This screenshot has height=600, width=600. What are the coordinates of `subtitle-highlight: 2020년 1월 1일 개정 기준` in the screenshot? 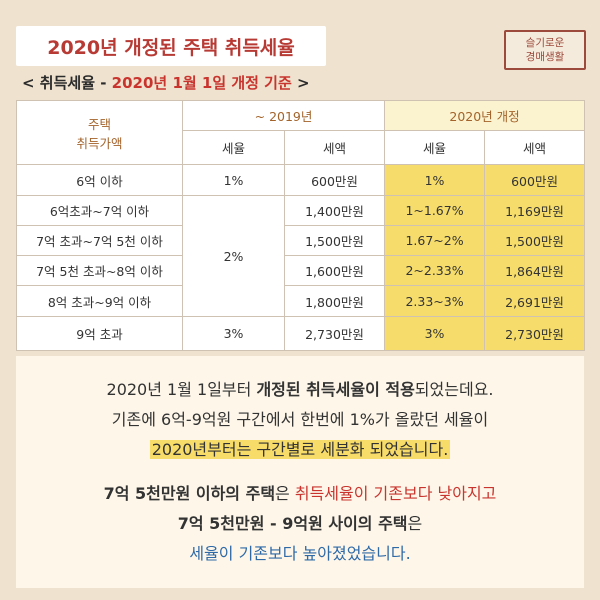 It's located at (201, 83).